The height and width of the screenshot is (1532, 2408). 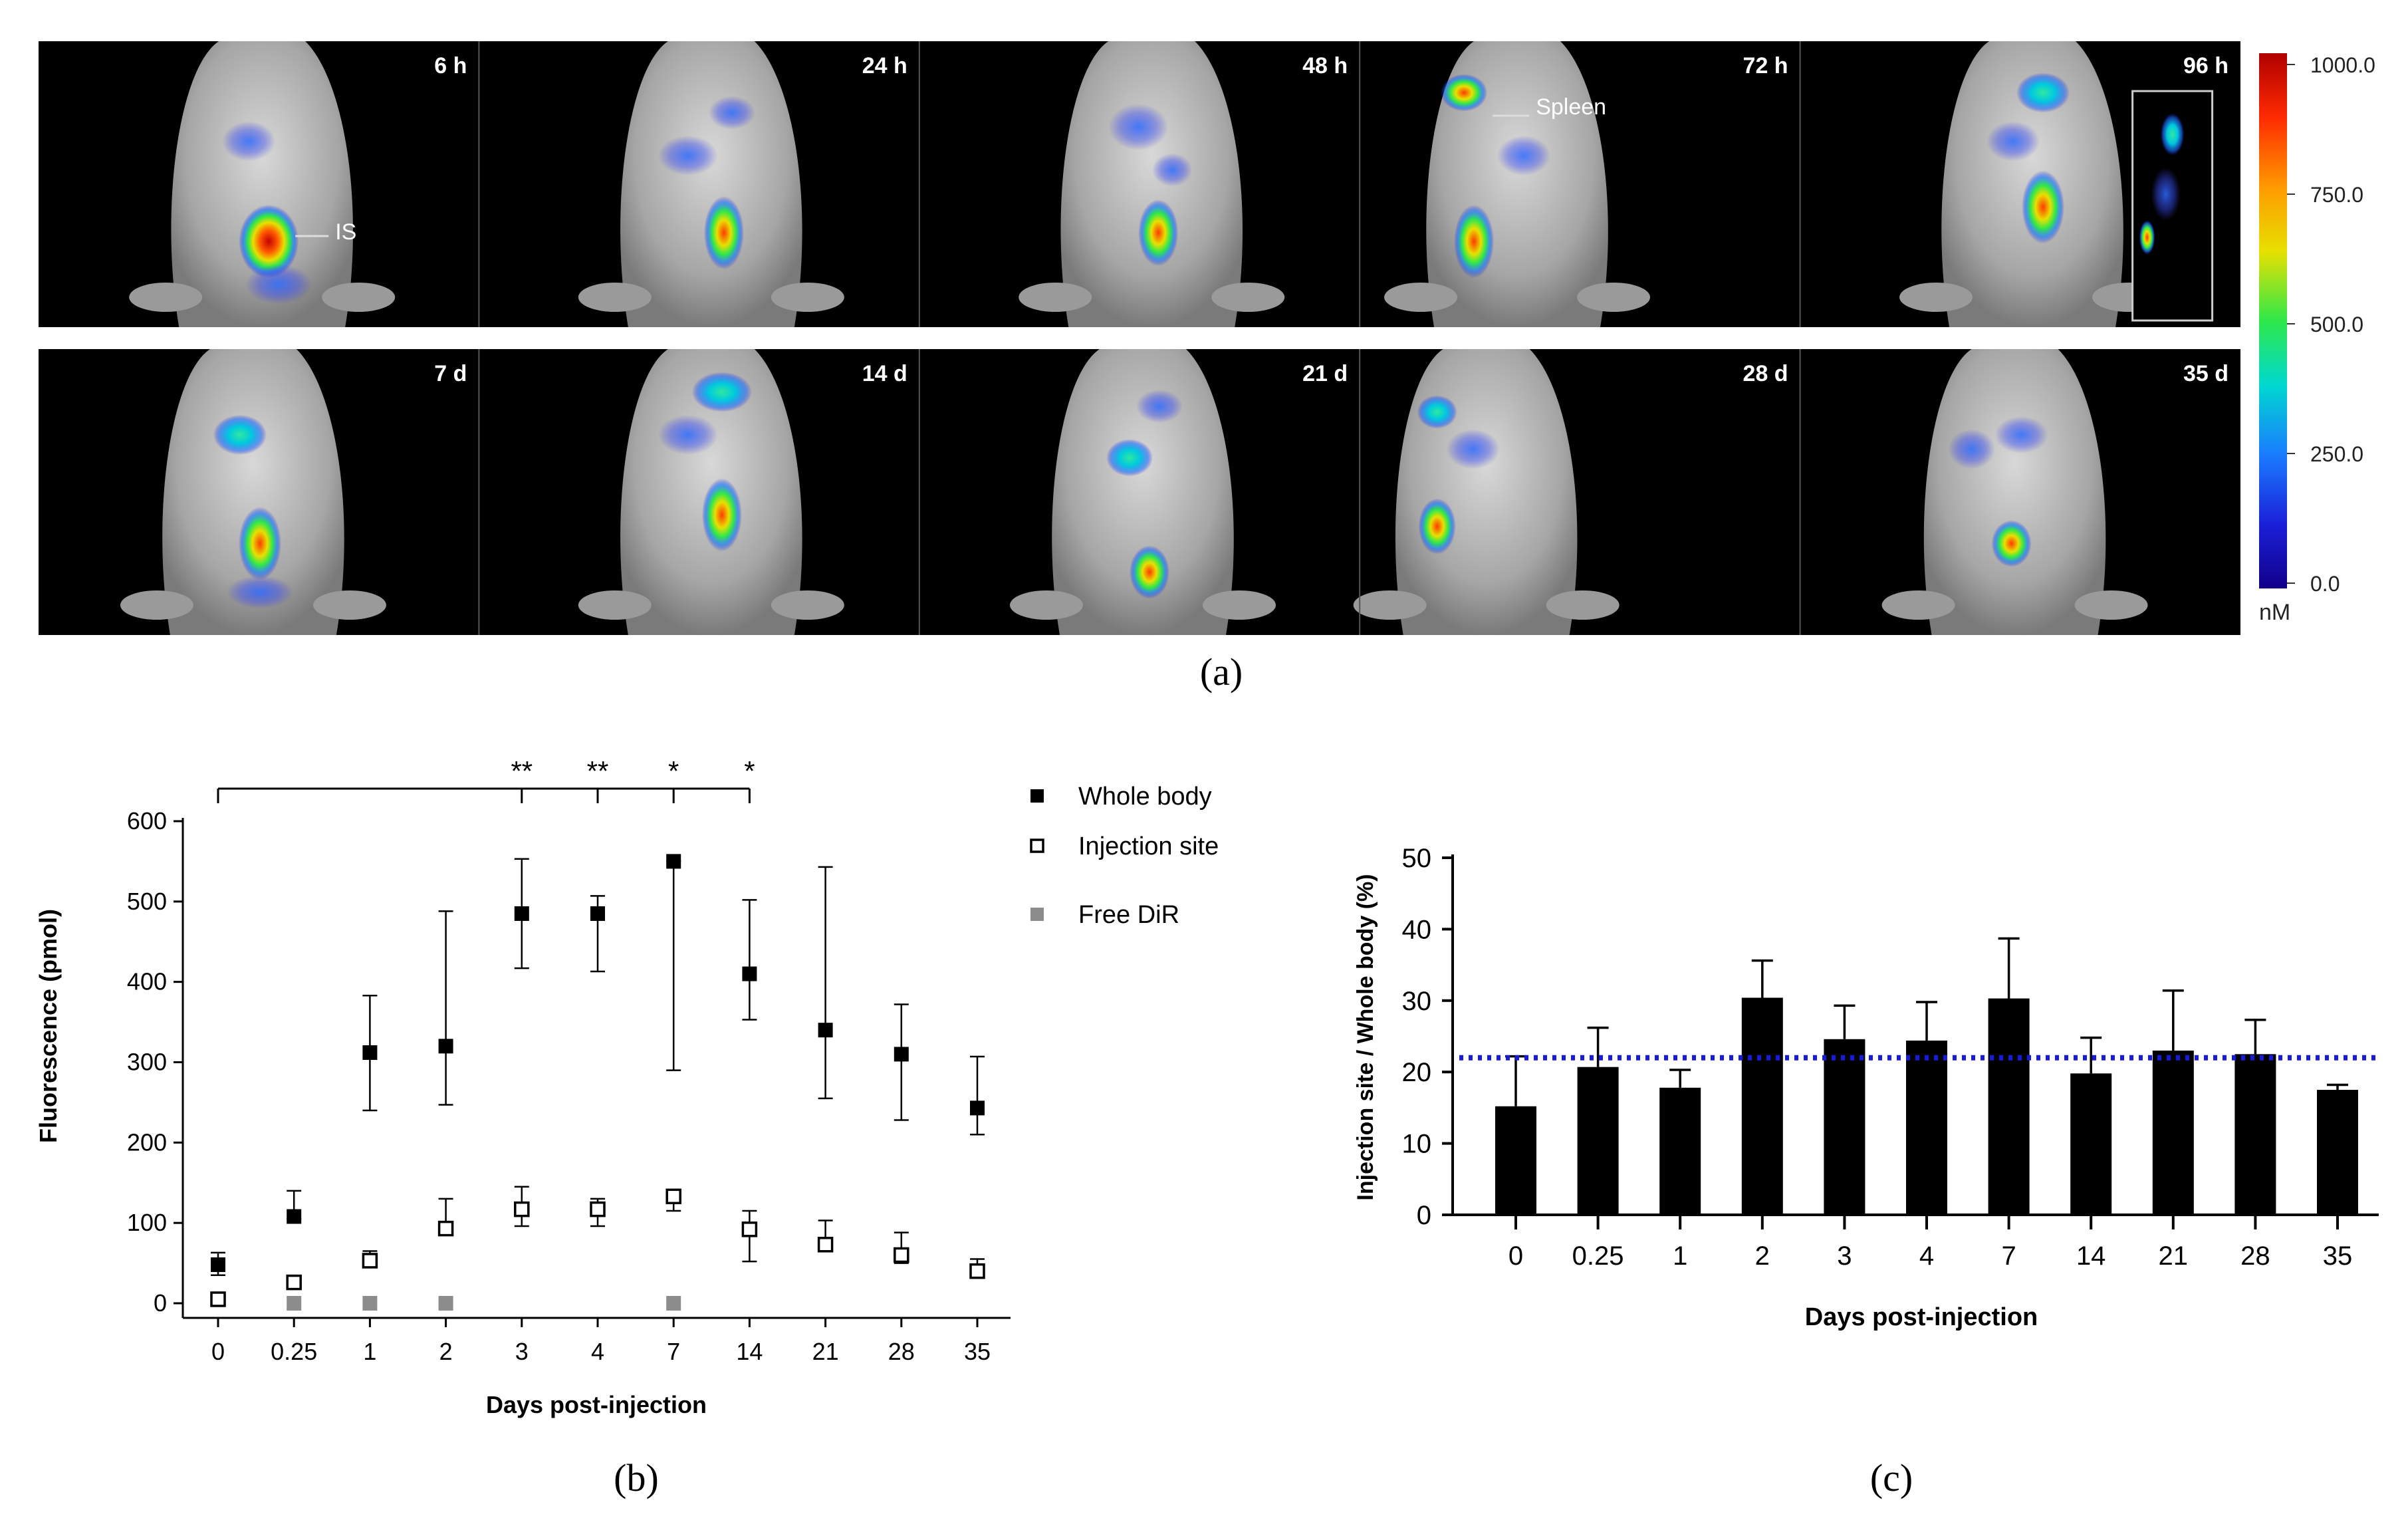 I want to click on y-tick-label: 500, so click(x=147, y=901).